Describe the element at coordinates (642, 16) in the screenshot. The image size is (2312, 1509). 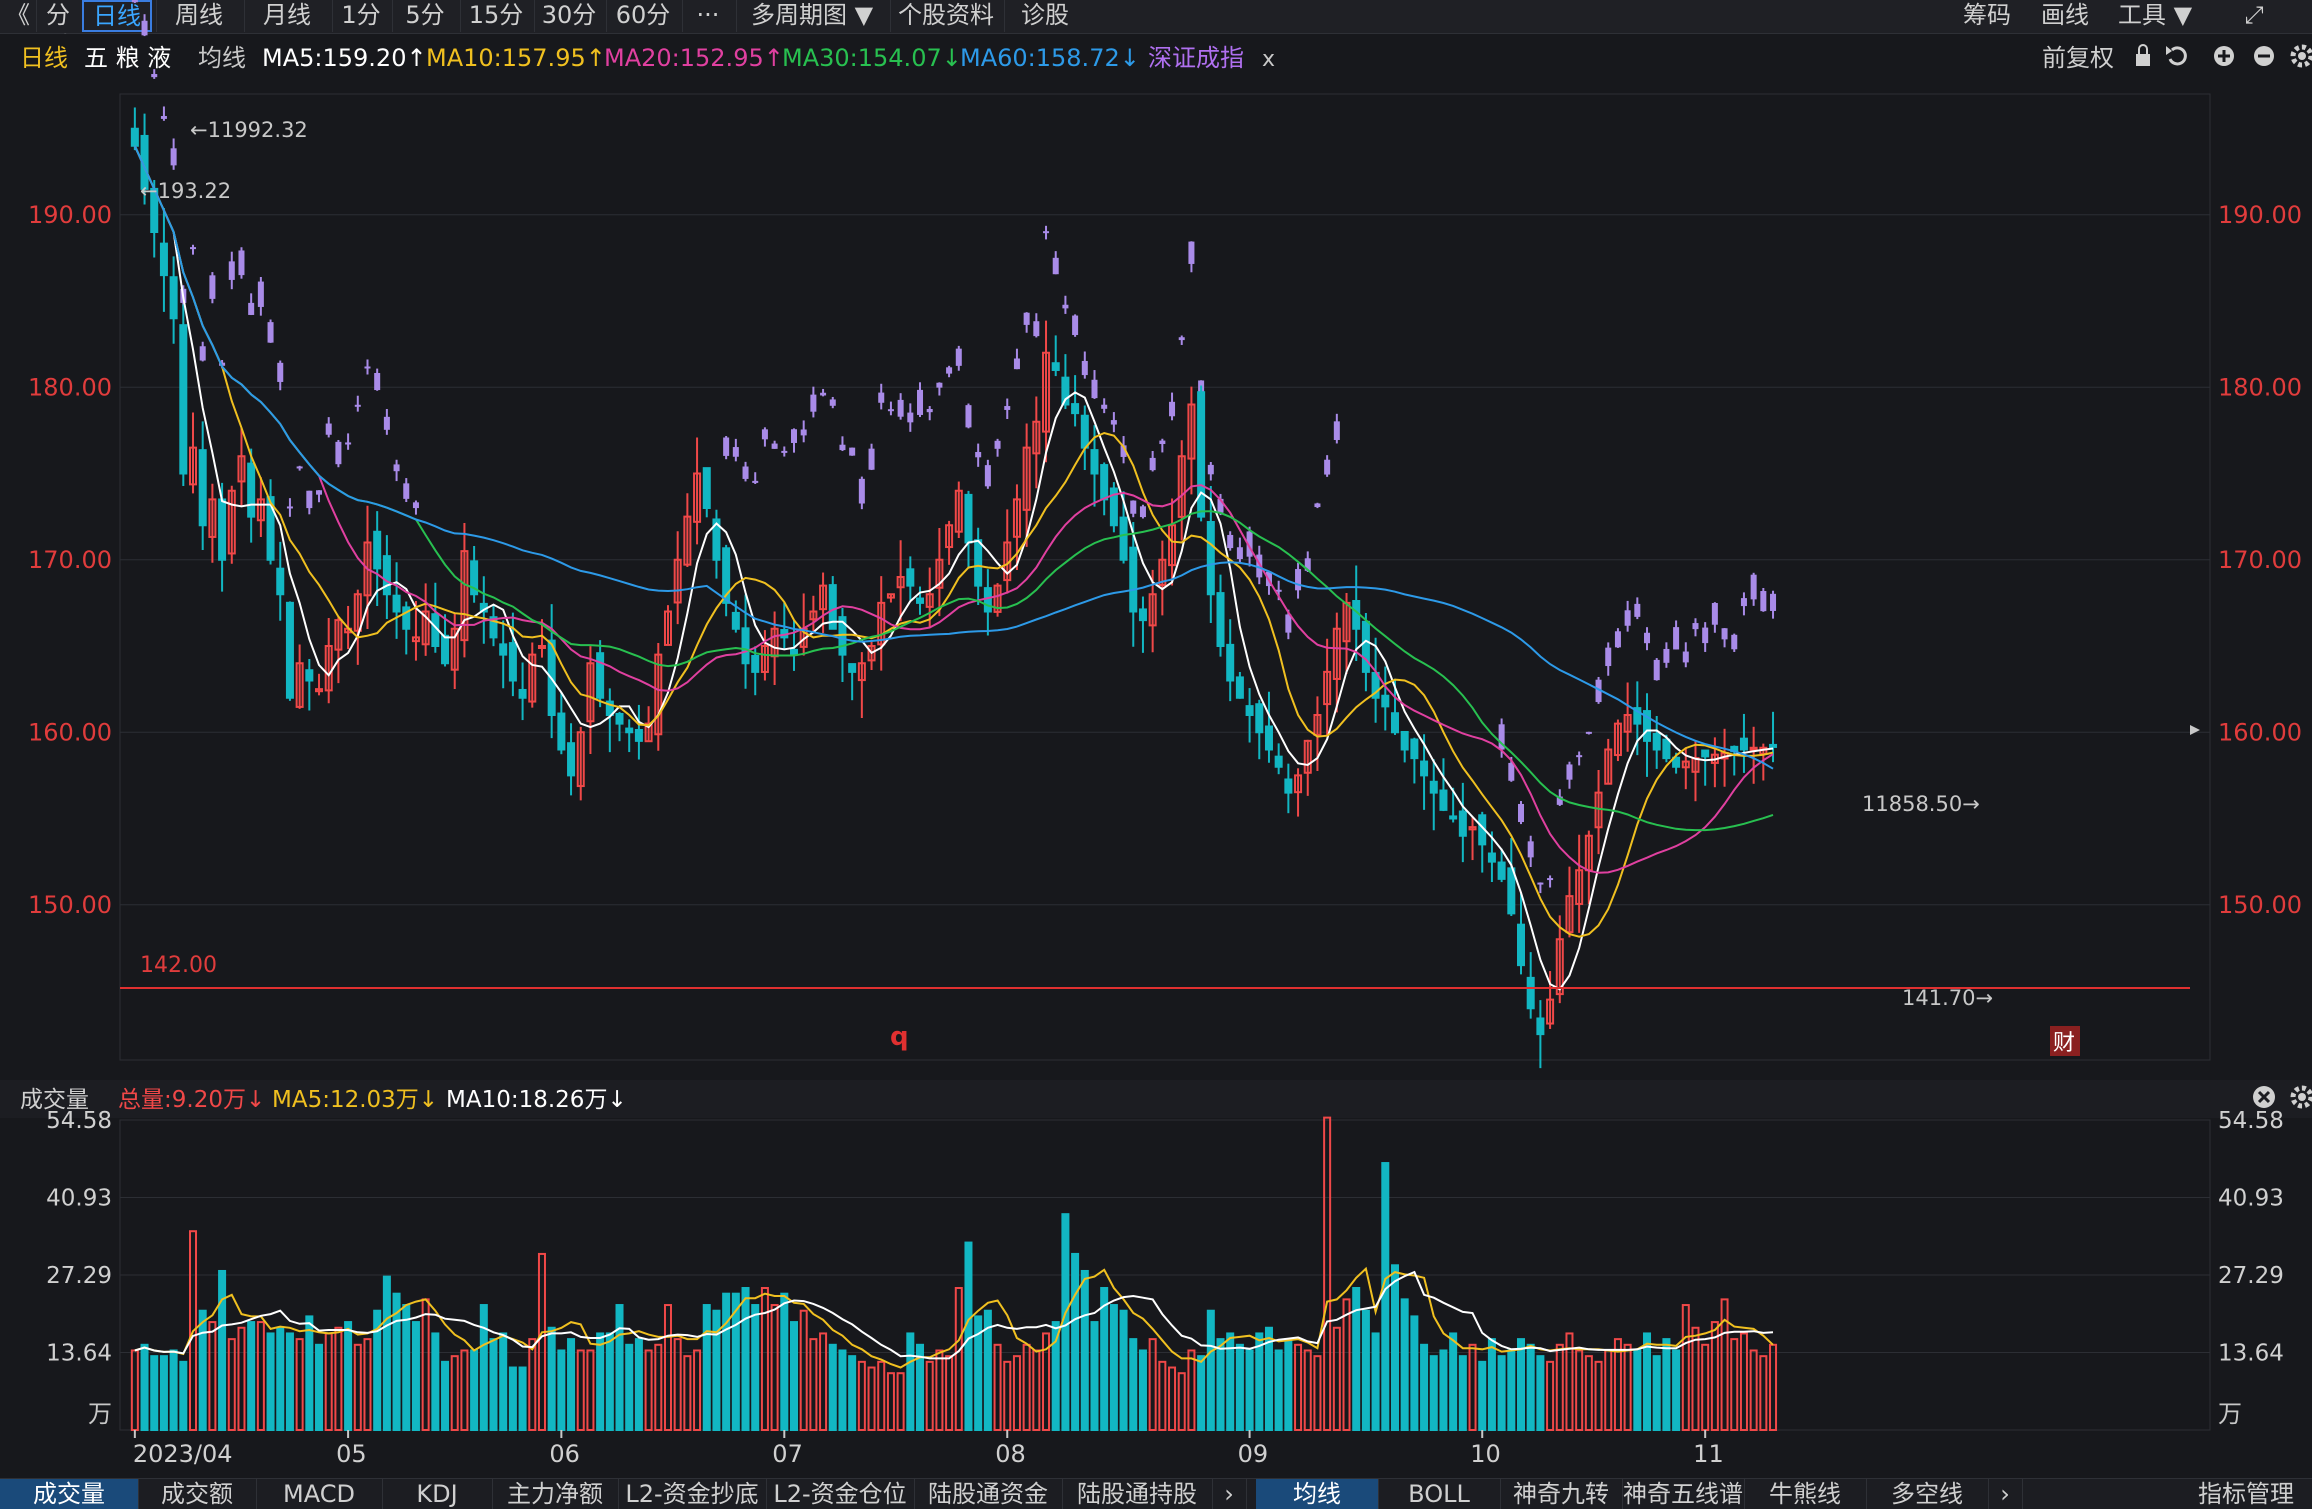
I see `toolbar-tab-8: 60分` at that location.